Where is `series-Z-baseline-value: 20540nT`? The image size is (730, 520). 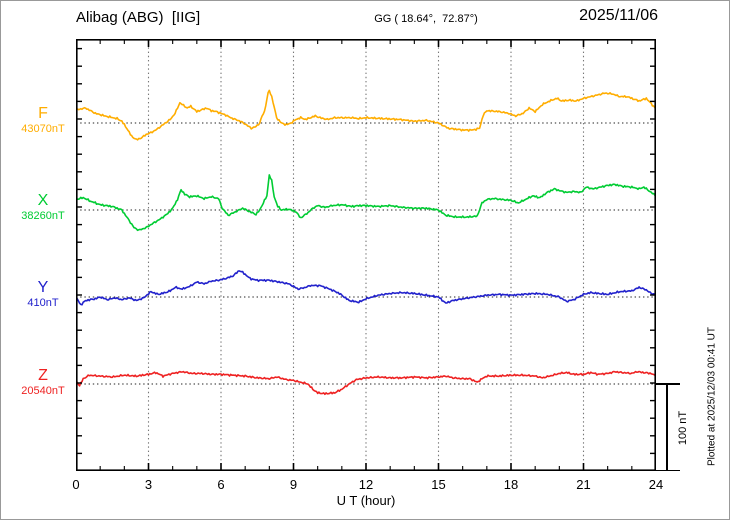
series-Z-baseline-value: 20540nT is located at coordinates (43, 391).